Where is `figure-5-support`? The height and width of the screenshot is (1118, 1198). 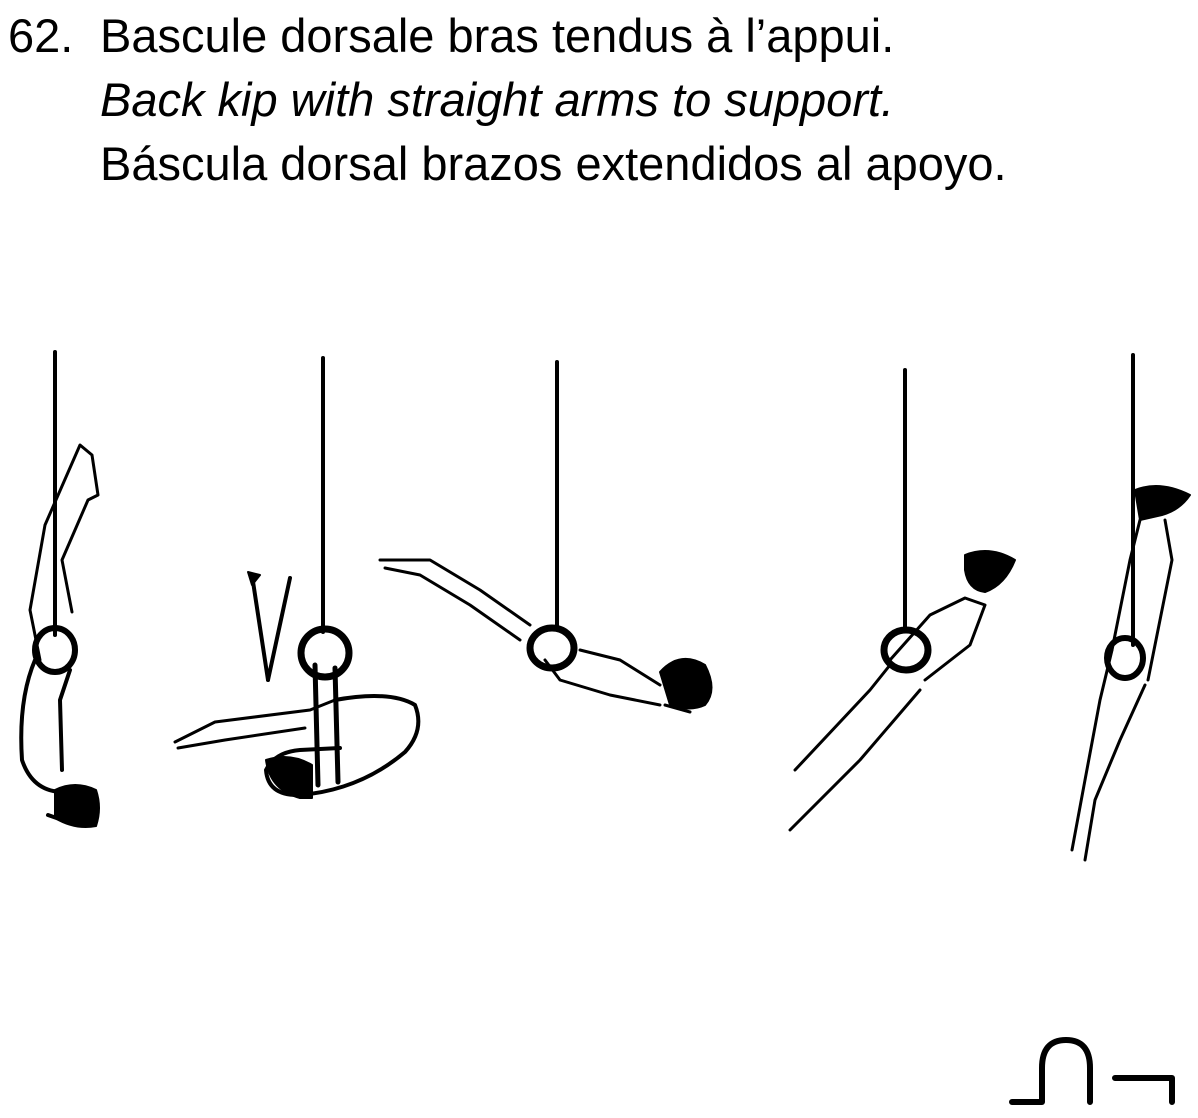
figure-5-support is located at coordinates (1130, 607).